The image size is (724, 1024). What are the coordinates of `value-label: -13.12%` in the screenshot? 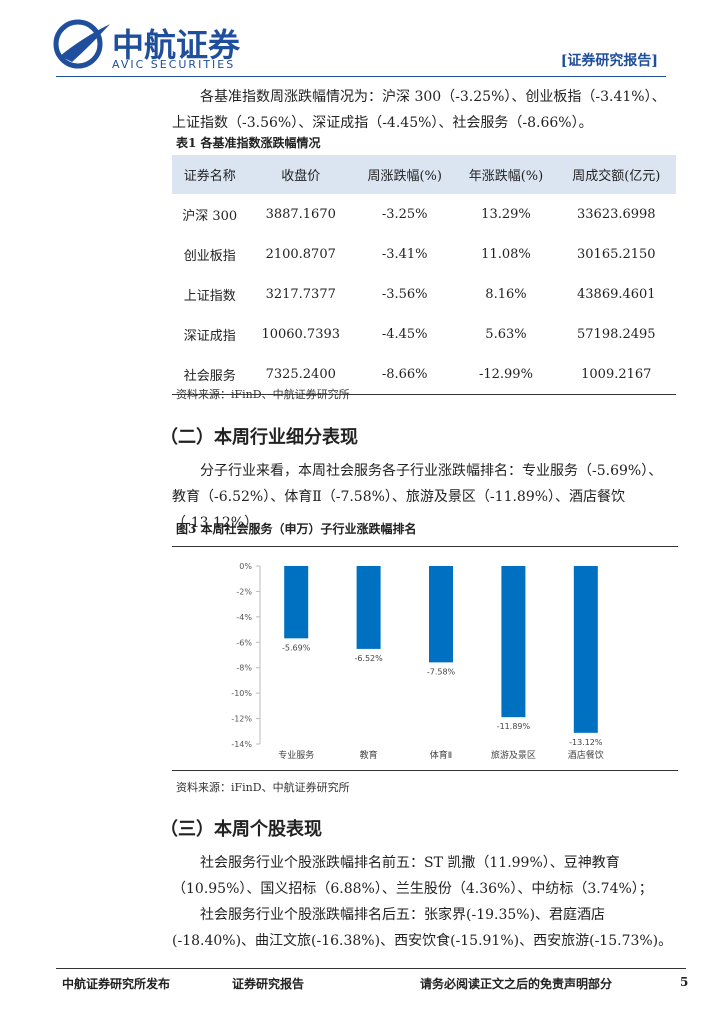 It's located at (586, 742).